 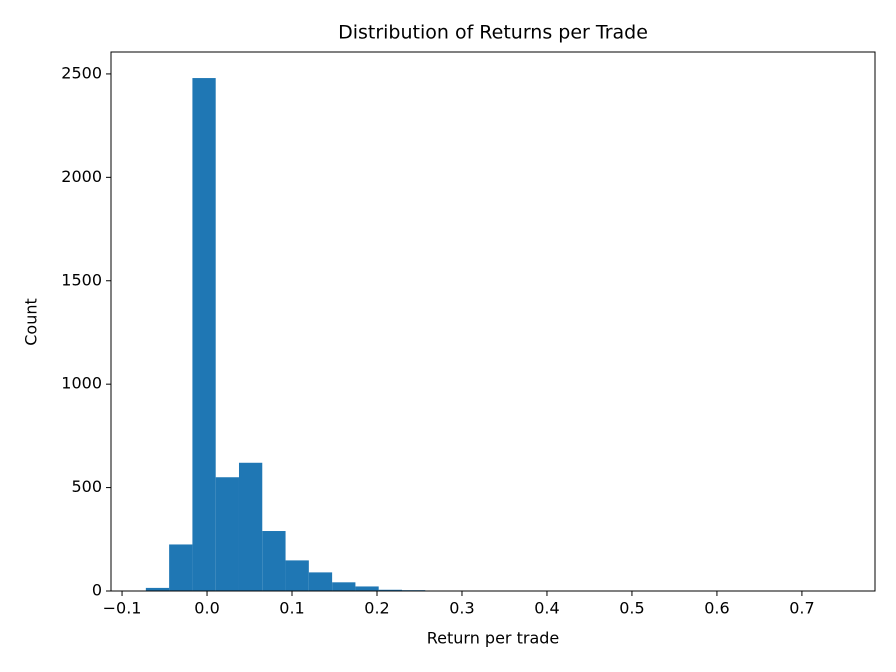 I want to click on x-tick-label: 0.1, so click(x=291, y=608).